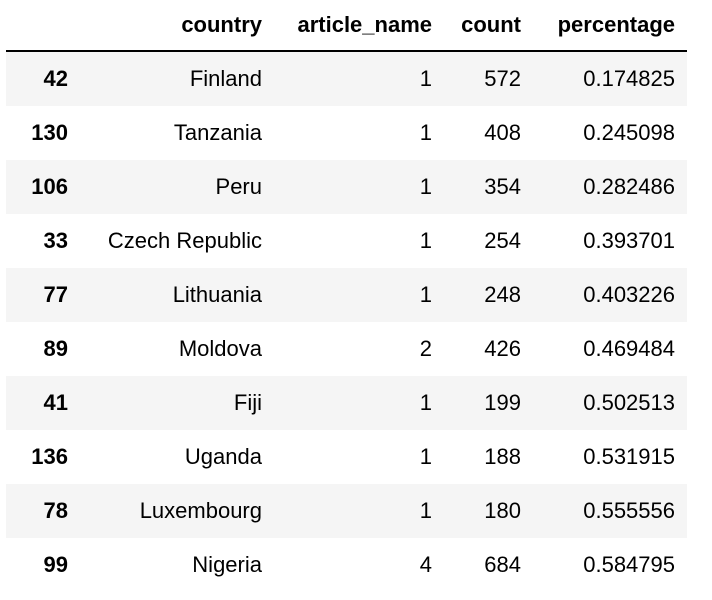  What do you see at coordinates (502, 78) in the screenshot?
I see `cell-count: 572` at bounding box center [502, 78].